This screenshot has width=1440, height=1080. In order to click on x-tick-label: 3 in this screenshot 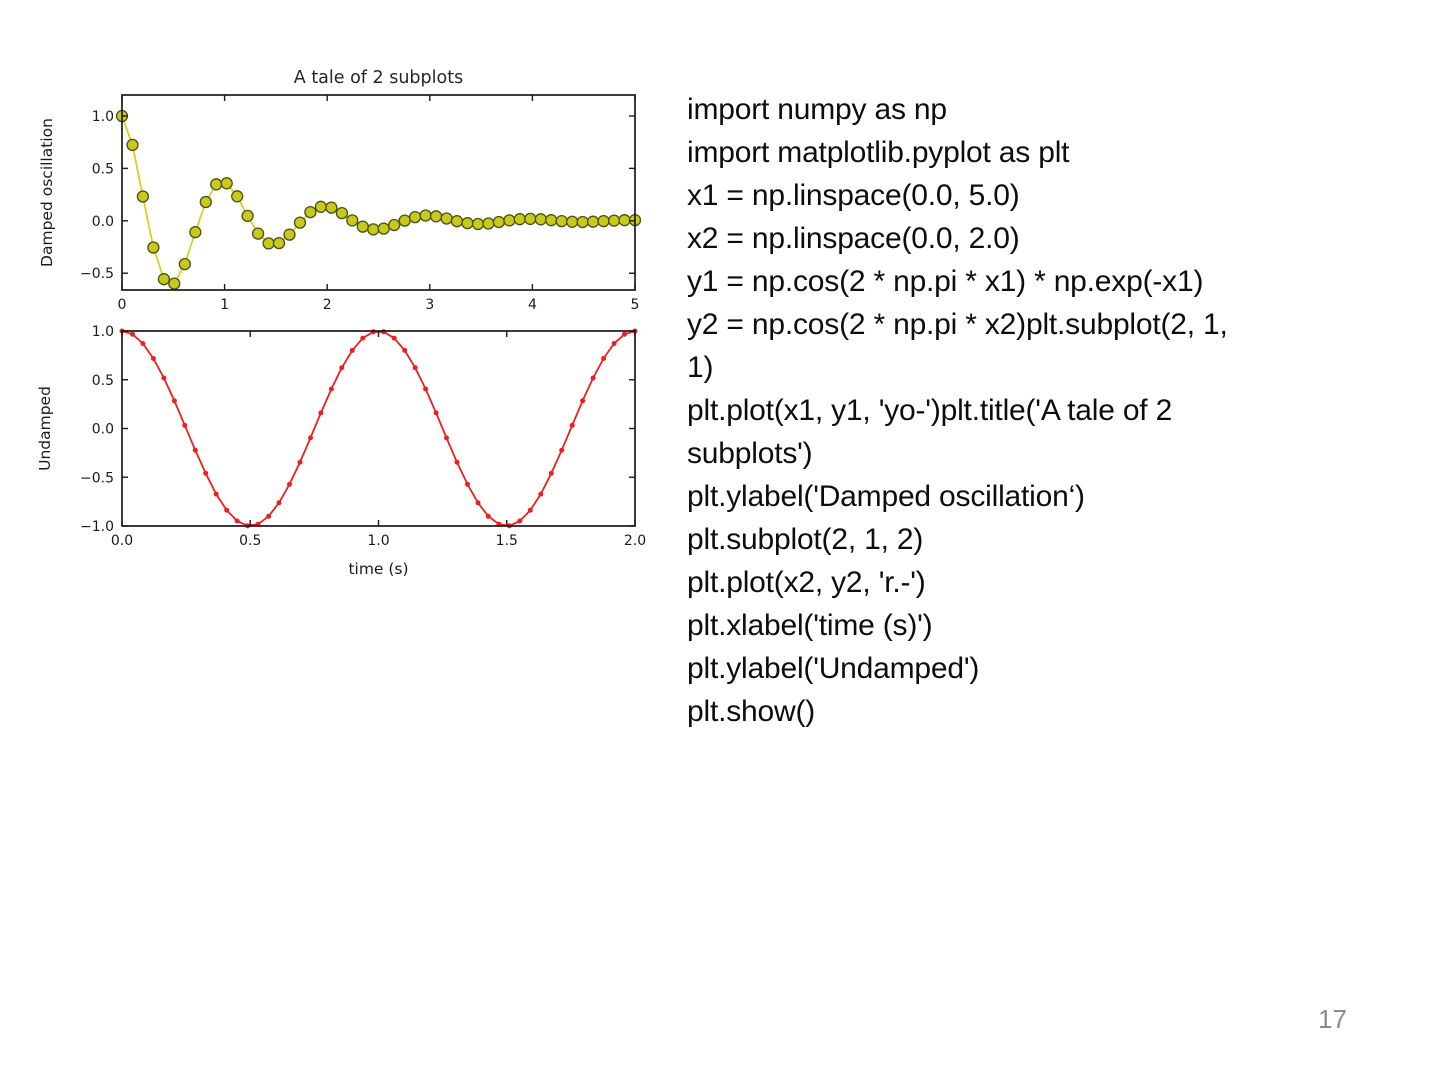, I will do `click(429, 305)`.